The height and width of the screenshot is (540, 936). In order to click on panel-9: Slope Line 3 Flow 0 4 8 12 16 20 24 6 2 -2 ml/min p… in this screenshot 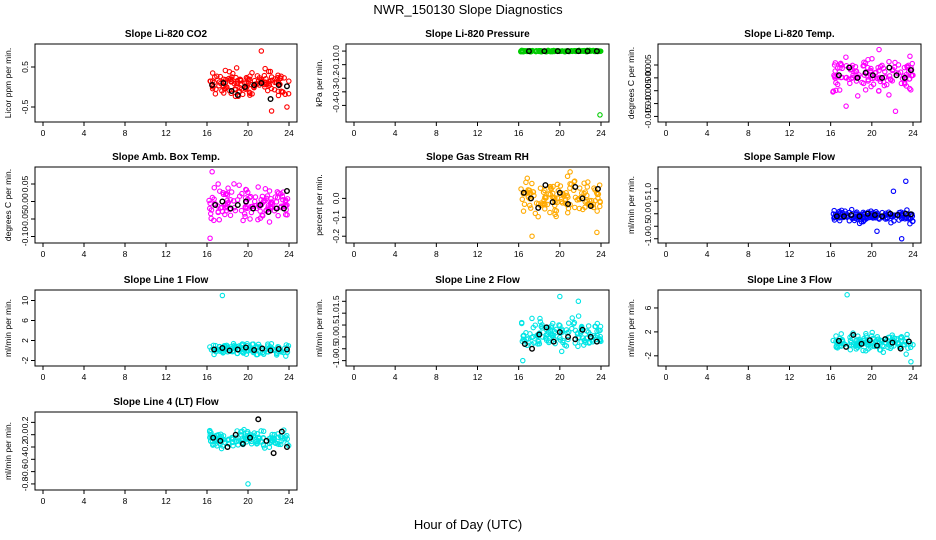, I will do `click(774, 328)`.